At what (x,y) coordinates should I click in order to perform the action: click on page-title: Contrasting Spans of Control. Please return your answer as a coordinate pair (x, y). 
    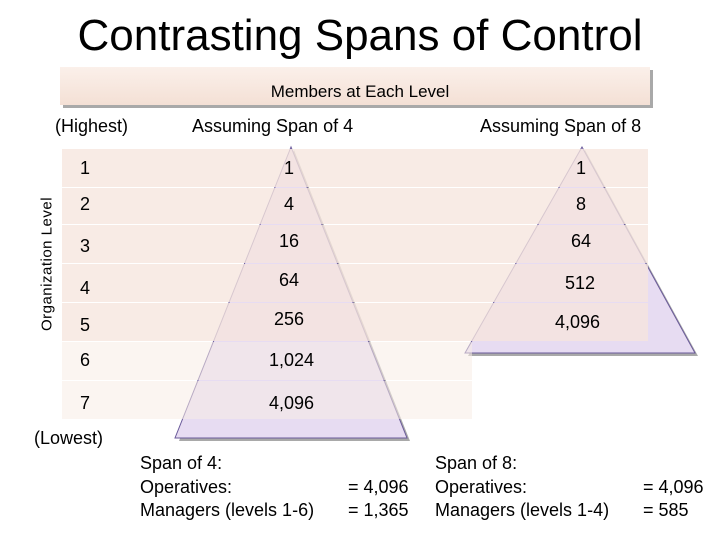
    Looking at the image, I should click on (360, 35).